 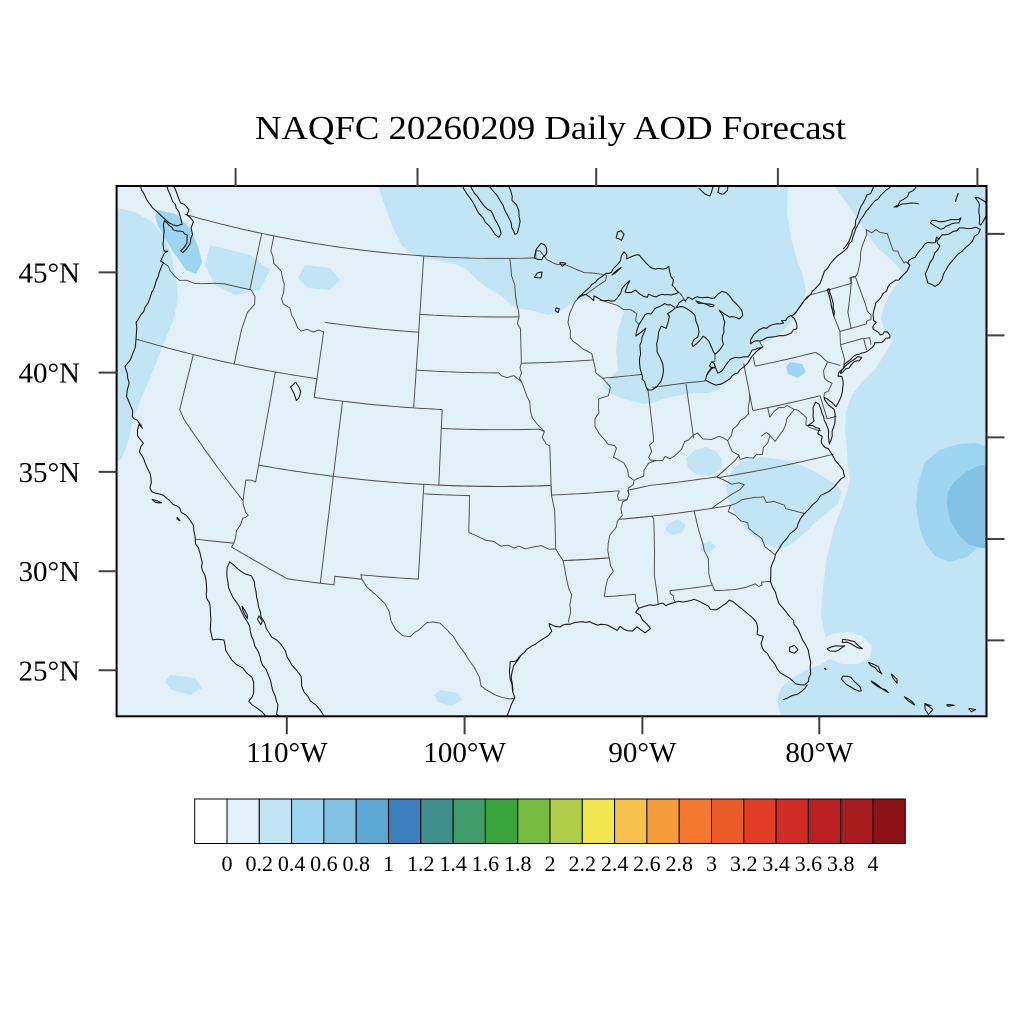 I want to click on svg-text: 35°N, so click(x=49, y=473).